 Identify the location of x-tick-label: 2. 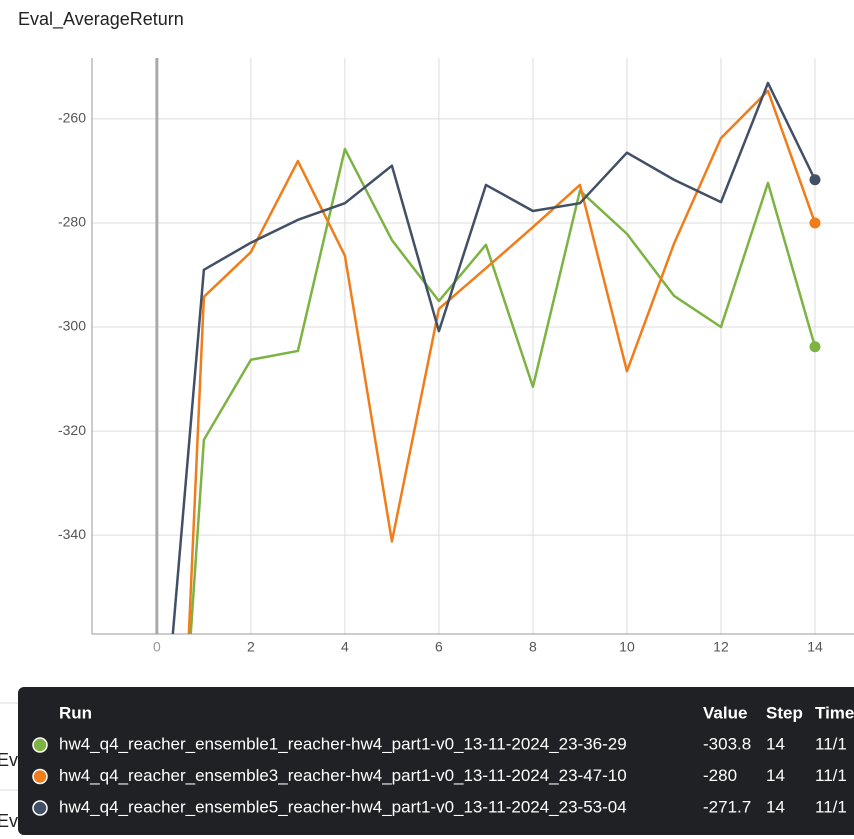
(251, 647).